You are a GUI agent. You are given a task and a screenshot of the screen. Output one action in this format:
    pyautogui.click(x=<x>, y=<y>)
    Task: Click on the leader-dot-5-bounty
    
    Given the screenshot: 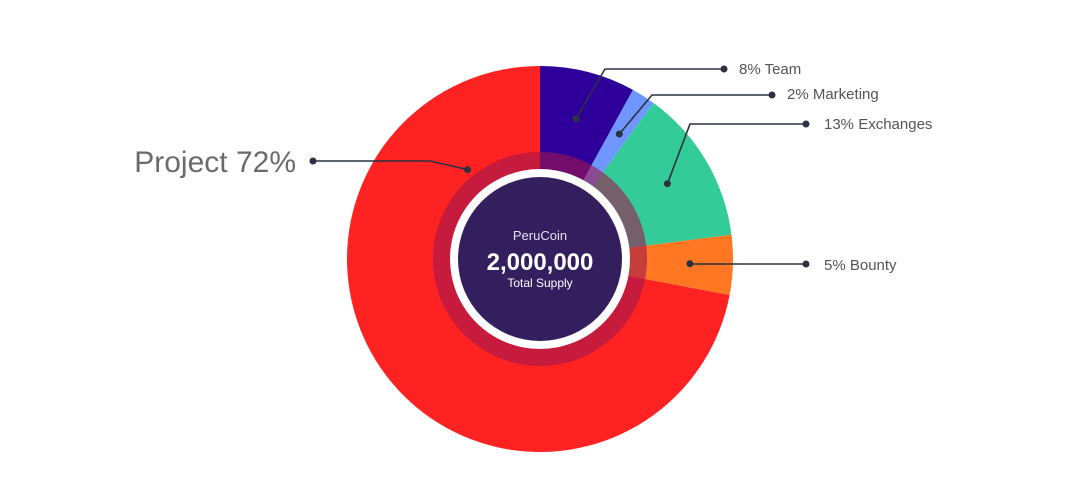 What is the action you would take?
    pyautogui.click(x=690, y=264)
    